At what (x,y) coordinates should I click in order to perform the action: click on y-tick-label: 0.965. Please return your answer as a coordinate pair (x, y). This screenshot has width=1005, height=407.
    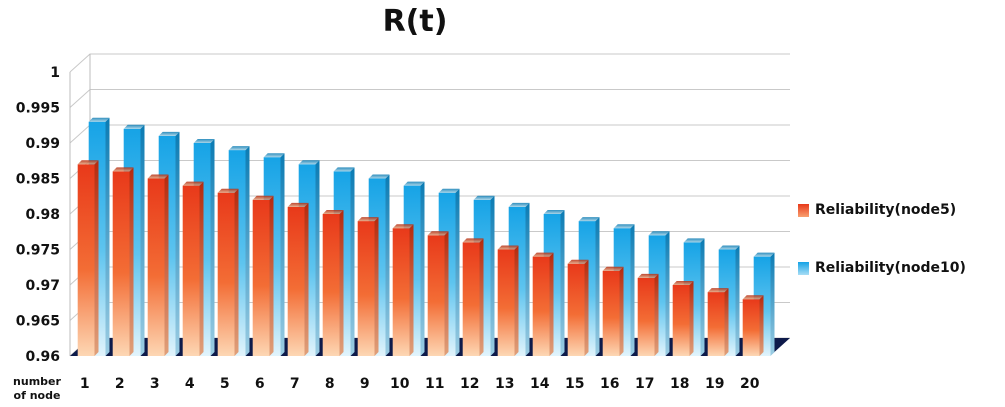
    Looking at the image, I should click on (38, 322).